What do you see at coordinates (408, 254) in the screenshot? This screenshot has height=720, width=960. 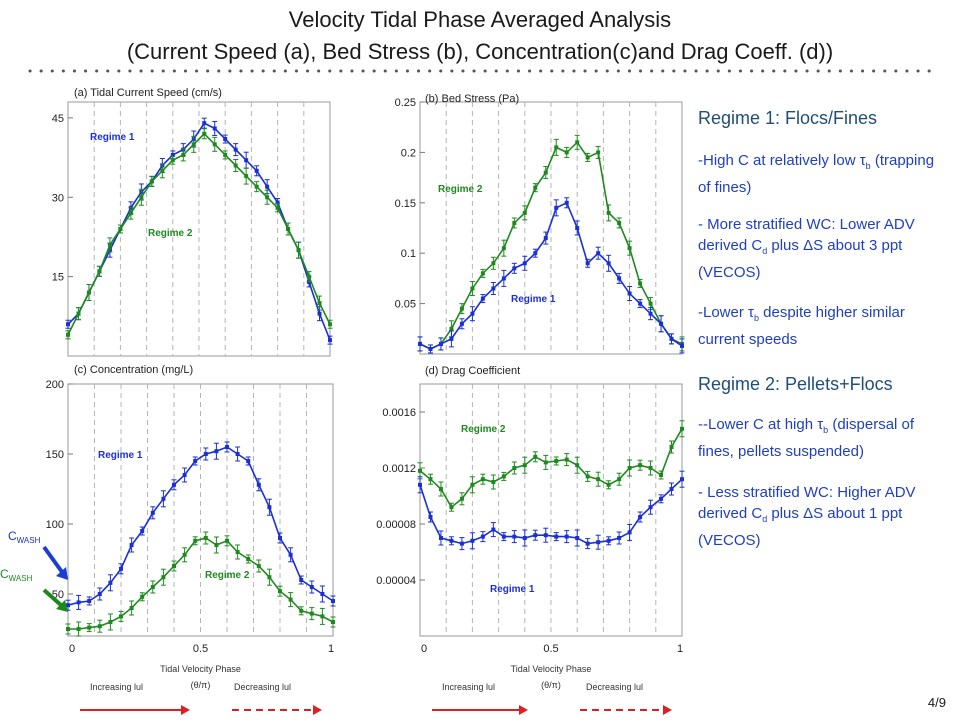 I see `y-tick-label: 0.1` at bounding box center [408, 254].